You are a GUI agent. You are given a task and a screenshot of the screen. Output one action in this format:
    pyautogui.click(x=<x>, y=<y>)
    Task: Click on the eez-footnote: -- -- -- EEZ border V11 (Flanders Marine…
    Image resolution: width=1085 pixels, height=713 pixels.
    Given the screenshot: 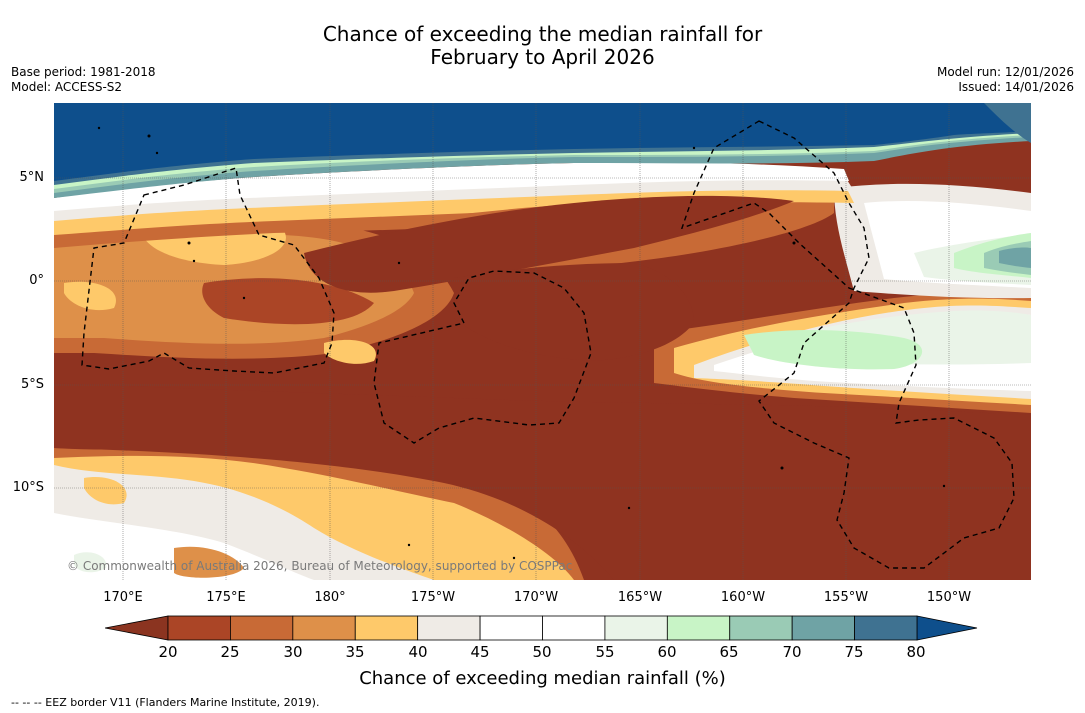 What is the action you would take?
    pyautogui.click(x=165, y=702)
    